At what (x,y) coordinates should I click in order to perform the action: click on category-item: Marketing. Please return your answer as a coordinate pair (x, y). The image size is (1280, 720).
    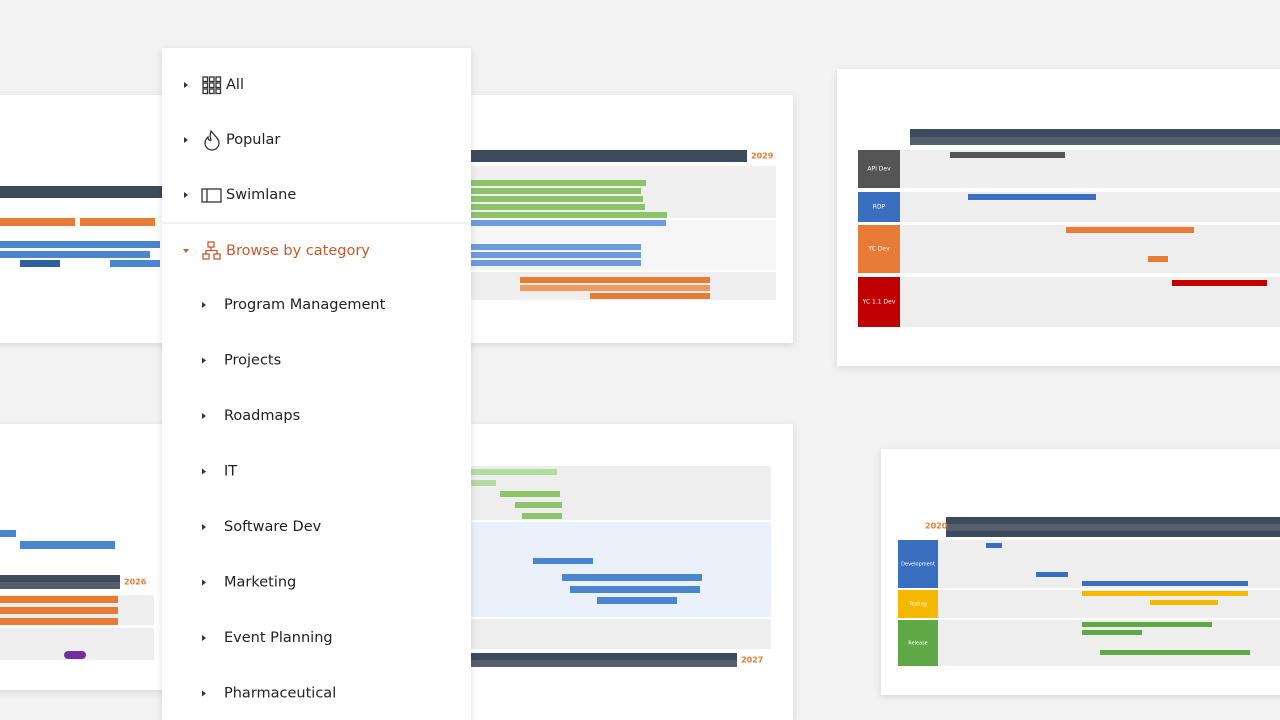
    Looking at the image, I should click on (249, 583).